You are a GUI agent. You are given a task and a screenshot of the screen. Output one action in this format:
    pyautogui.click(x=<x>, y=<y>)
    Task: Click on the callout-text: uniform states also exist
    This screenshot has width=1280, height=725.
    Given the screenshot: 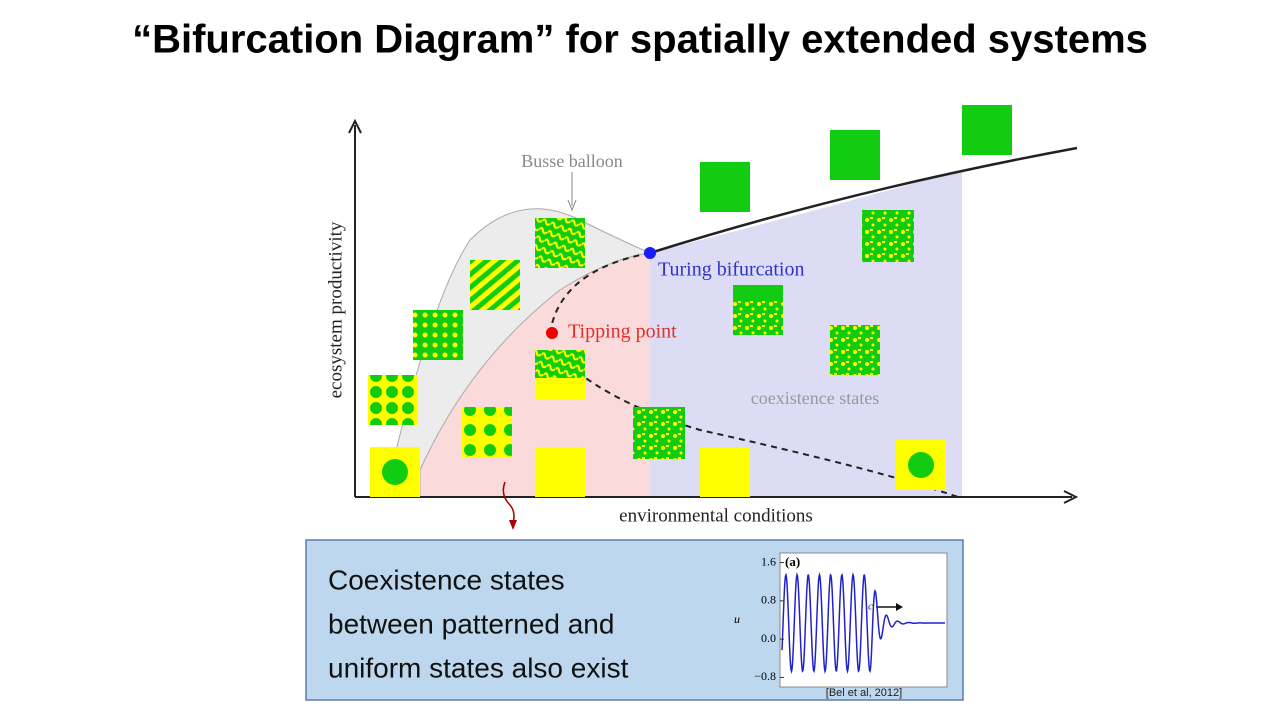 What is the action you would take?
    pyautogui.click(x=478, y=667)
    